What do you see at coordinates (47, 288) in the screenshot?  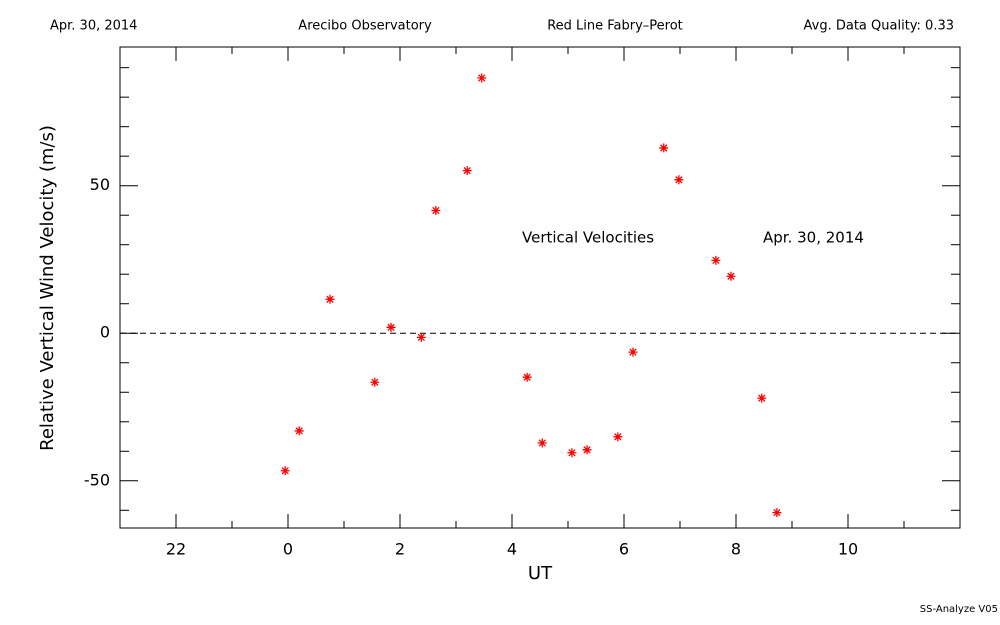 I see `y-axis-label: Relative Vertical Wind Velocity (m/s)` at bounding box center [47, 288].